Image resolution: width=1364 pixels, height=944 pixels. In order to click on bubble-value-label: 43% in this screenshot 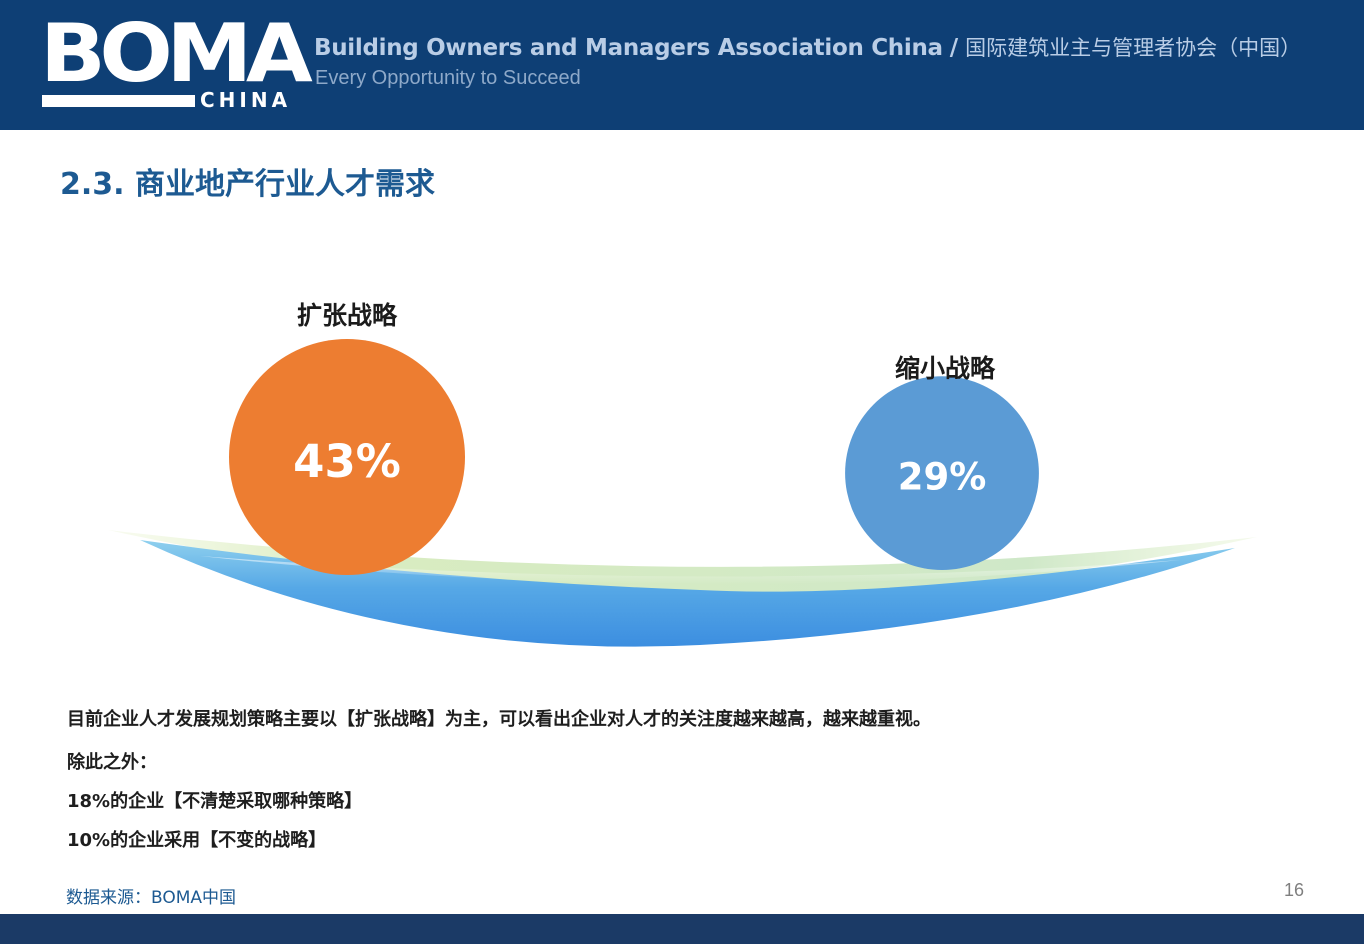, I will do `click(347, 461)`.